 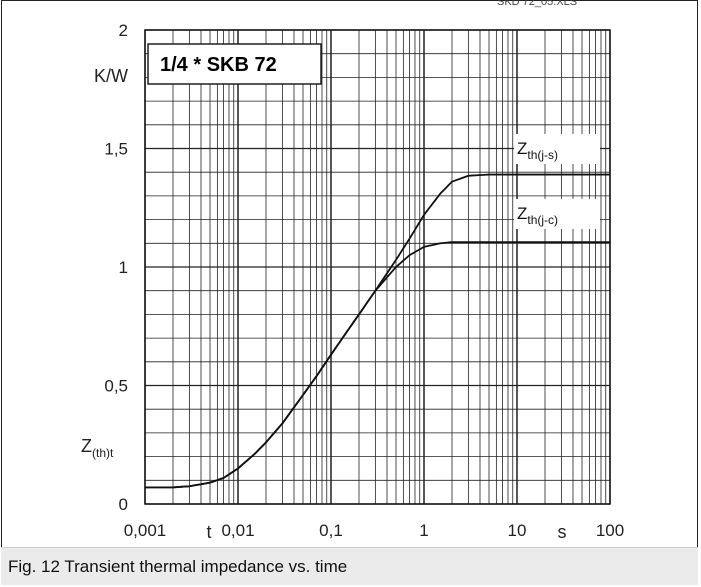 What do you see at coordinates (237, 530) in the screenshot?
I see `x-tick-label: 0,01` at bounding box center [237, 530].